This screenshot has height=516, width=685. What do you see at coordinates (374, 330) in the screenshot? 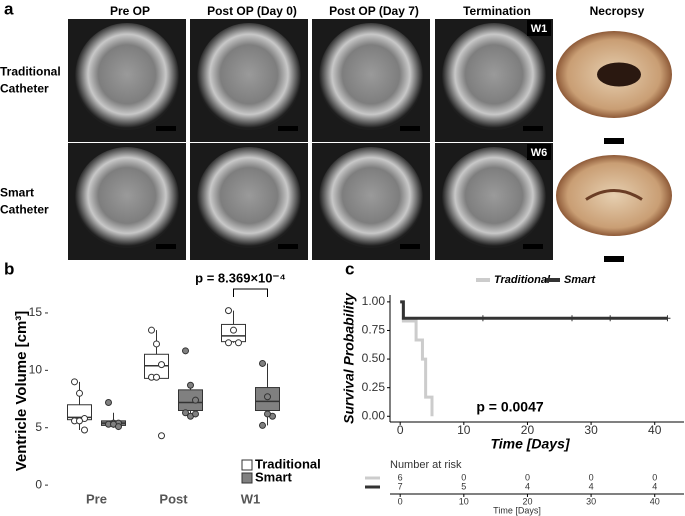
I see `y-tick-label: 0.75` at bounding box center [374, 330].